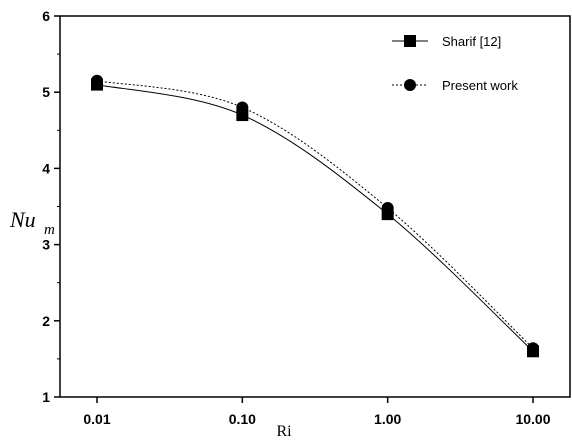 The image size is (572, 441). I want to click on x-tick-label: 0.10, so click(242, 419).